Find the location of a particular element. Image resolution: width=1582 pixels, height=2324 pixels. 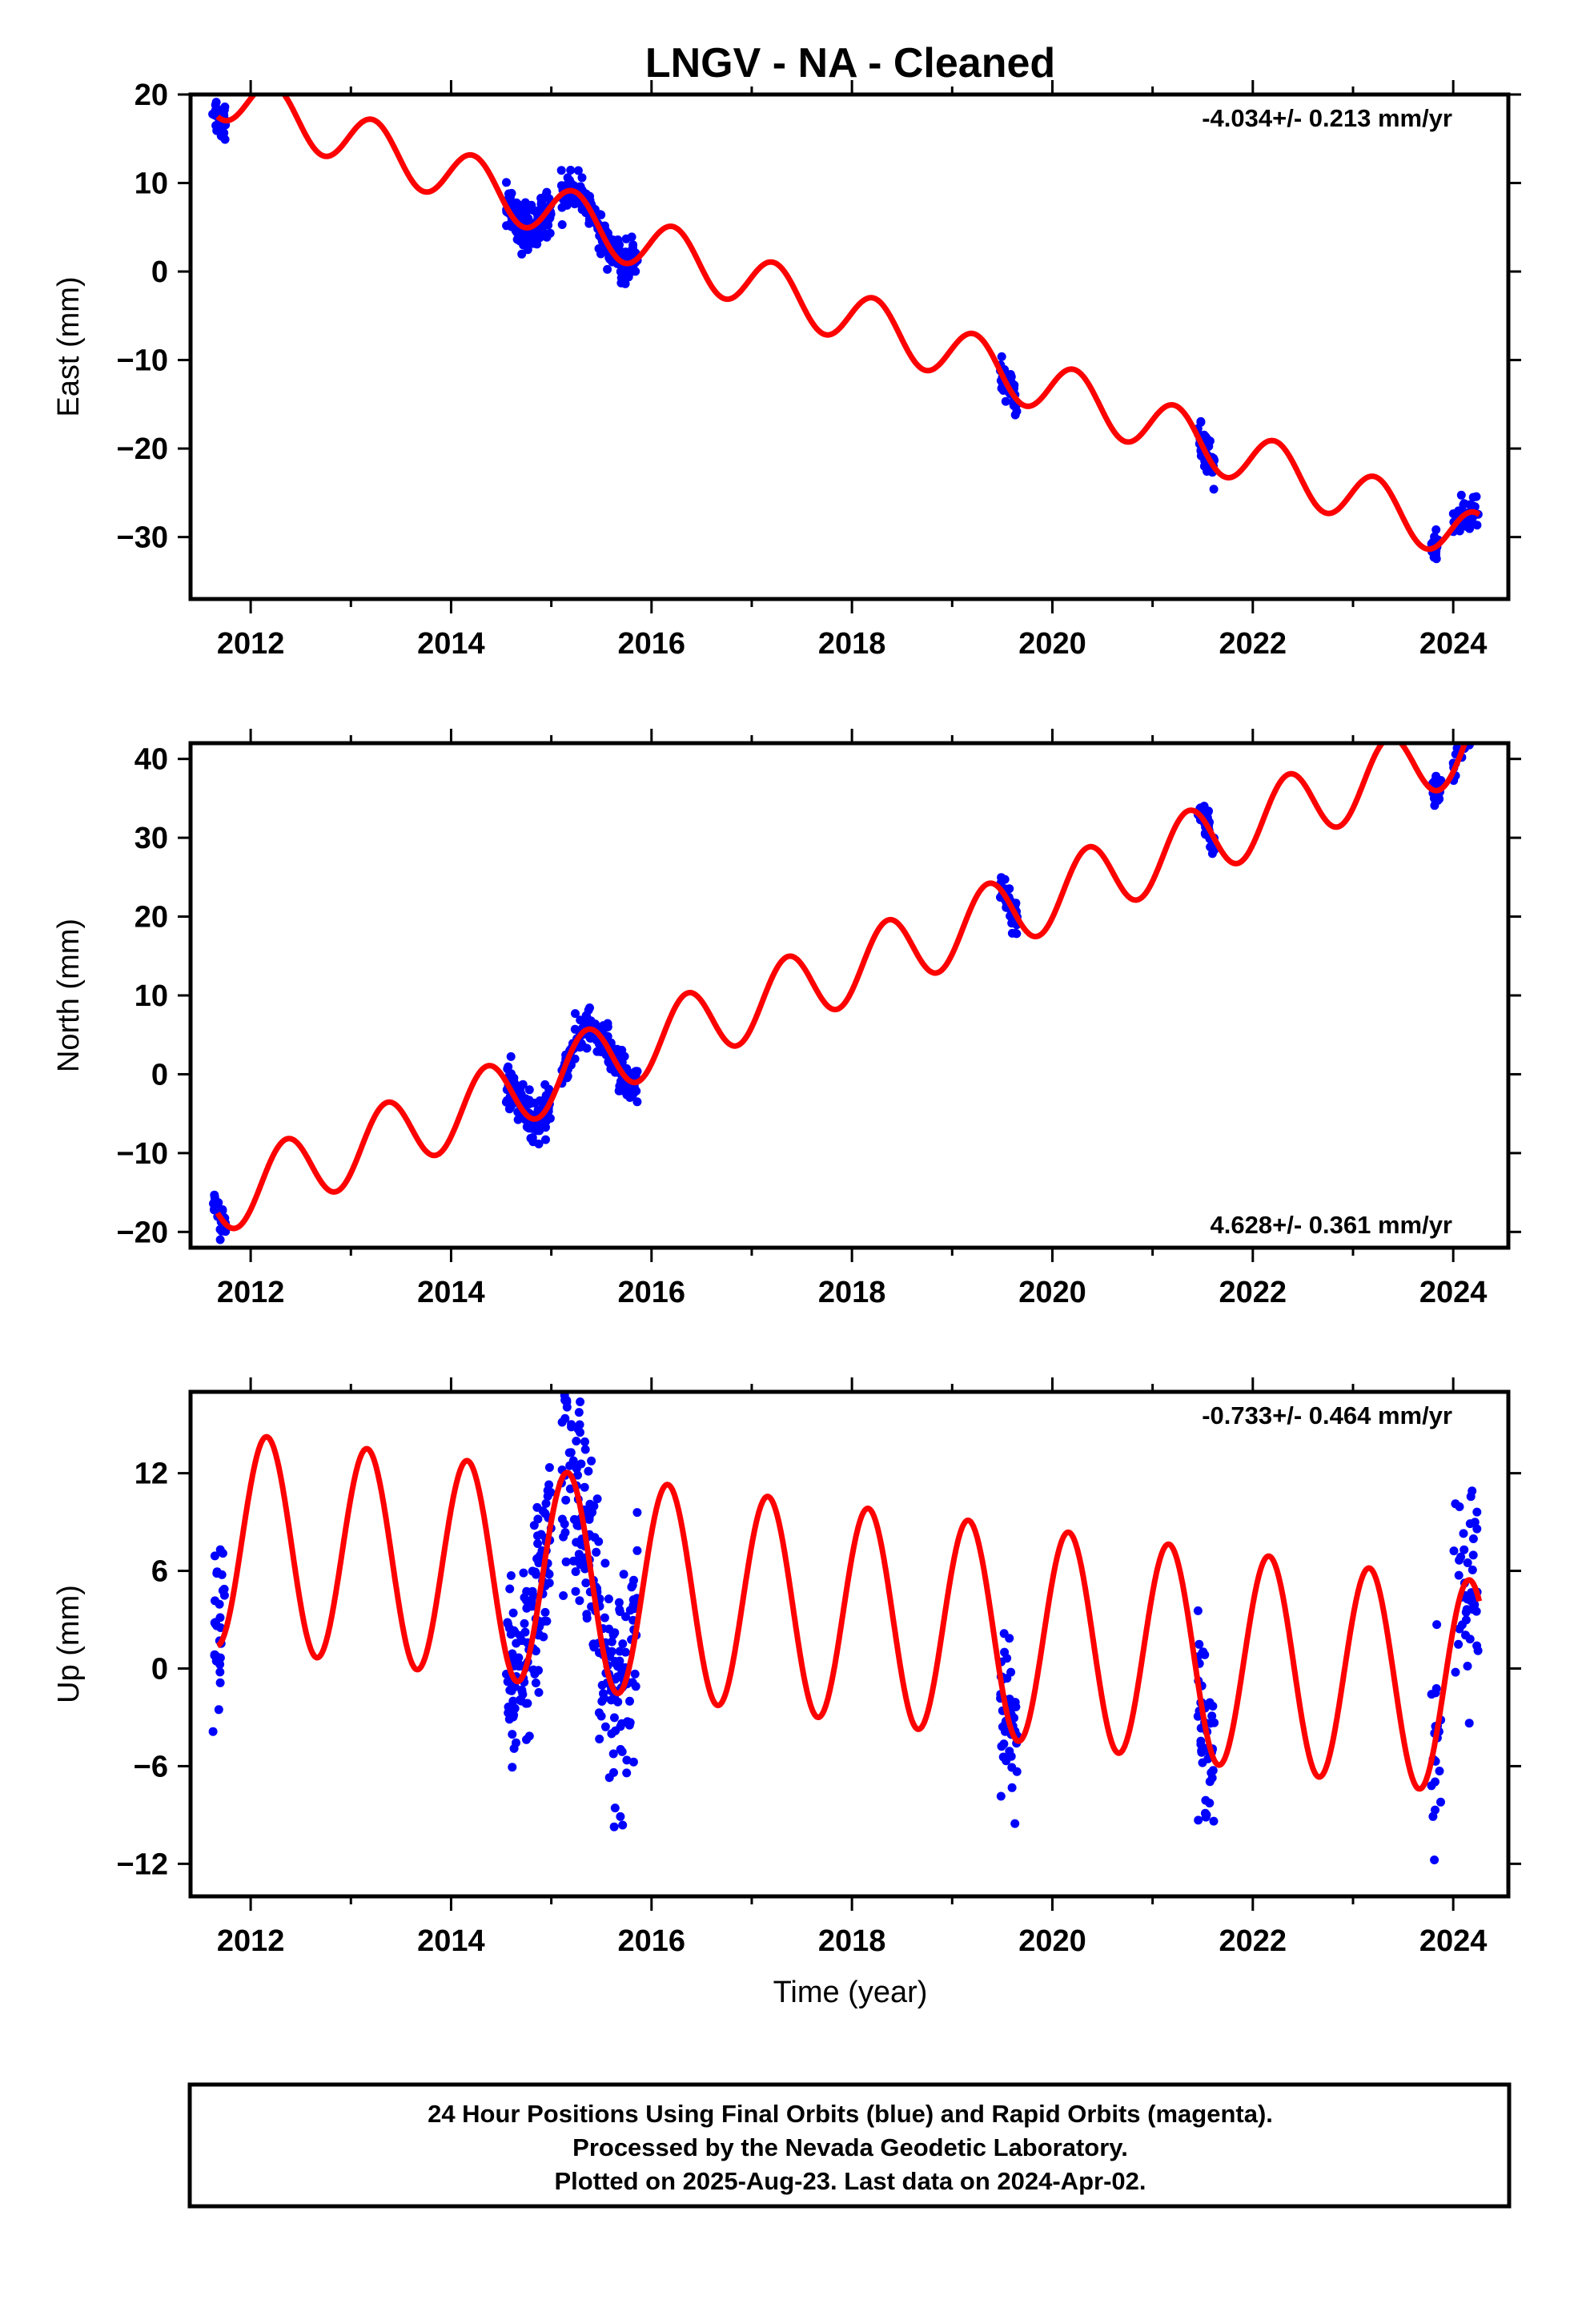

y-tick-label: 30 is located at coordinates (151, 839).